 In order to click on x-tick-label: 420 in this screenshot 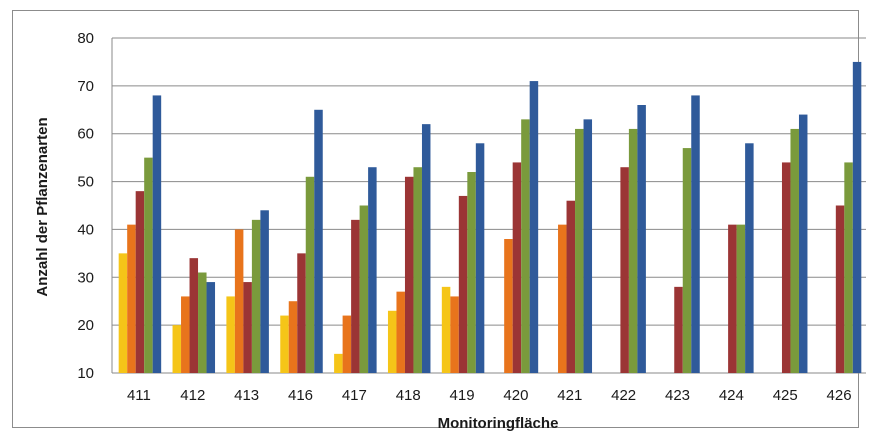, I will do `click(515, 395)`.